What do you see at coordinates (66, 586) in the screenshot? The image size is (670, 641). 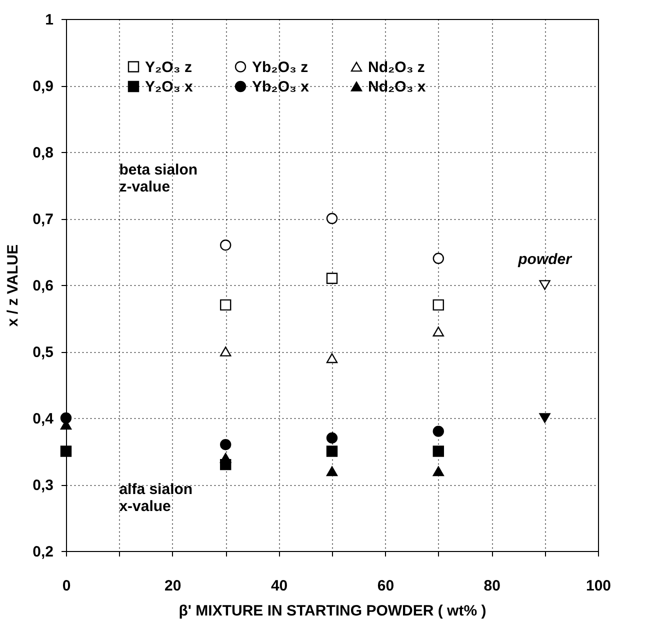 I see `x-tick-label: 0` at bounding box center [66, 586].